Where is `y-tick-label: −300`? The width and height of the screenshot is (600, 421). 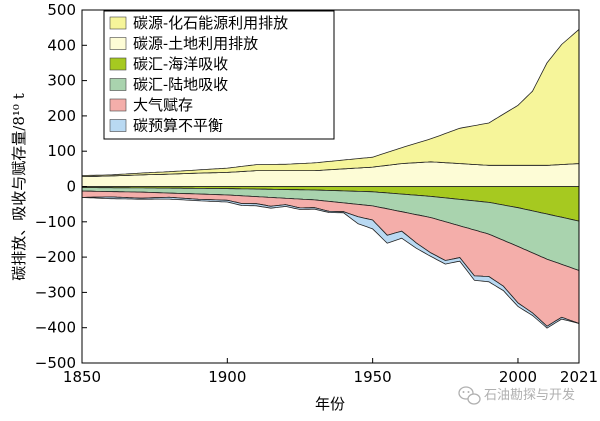 y-tick-label: −300 is located at coordinates (55, 292).